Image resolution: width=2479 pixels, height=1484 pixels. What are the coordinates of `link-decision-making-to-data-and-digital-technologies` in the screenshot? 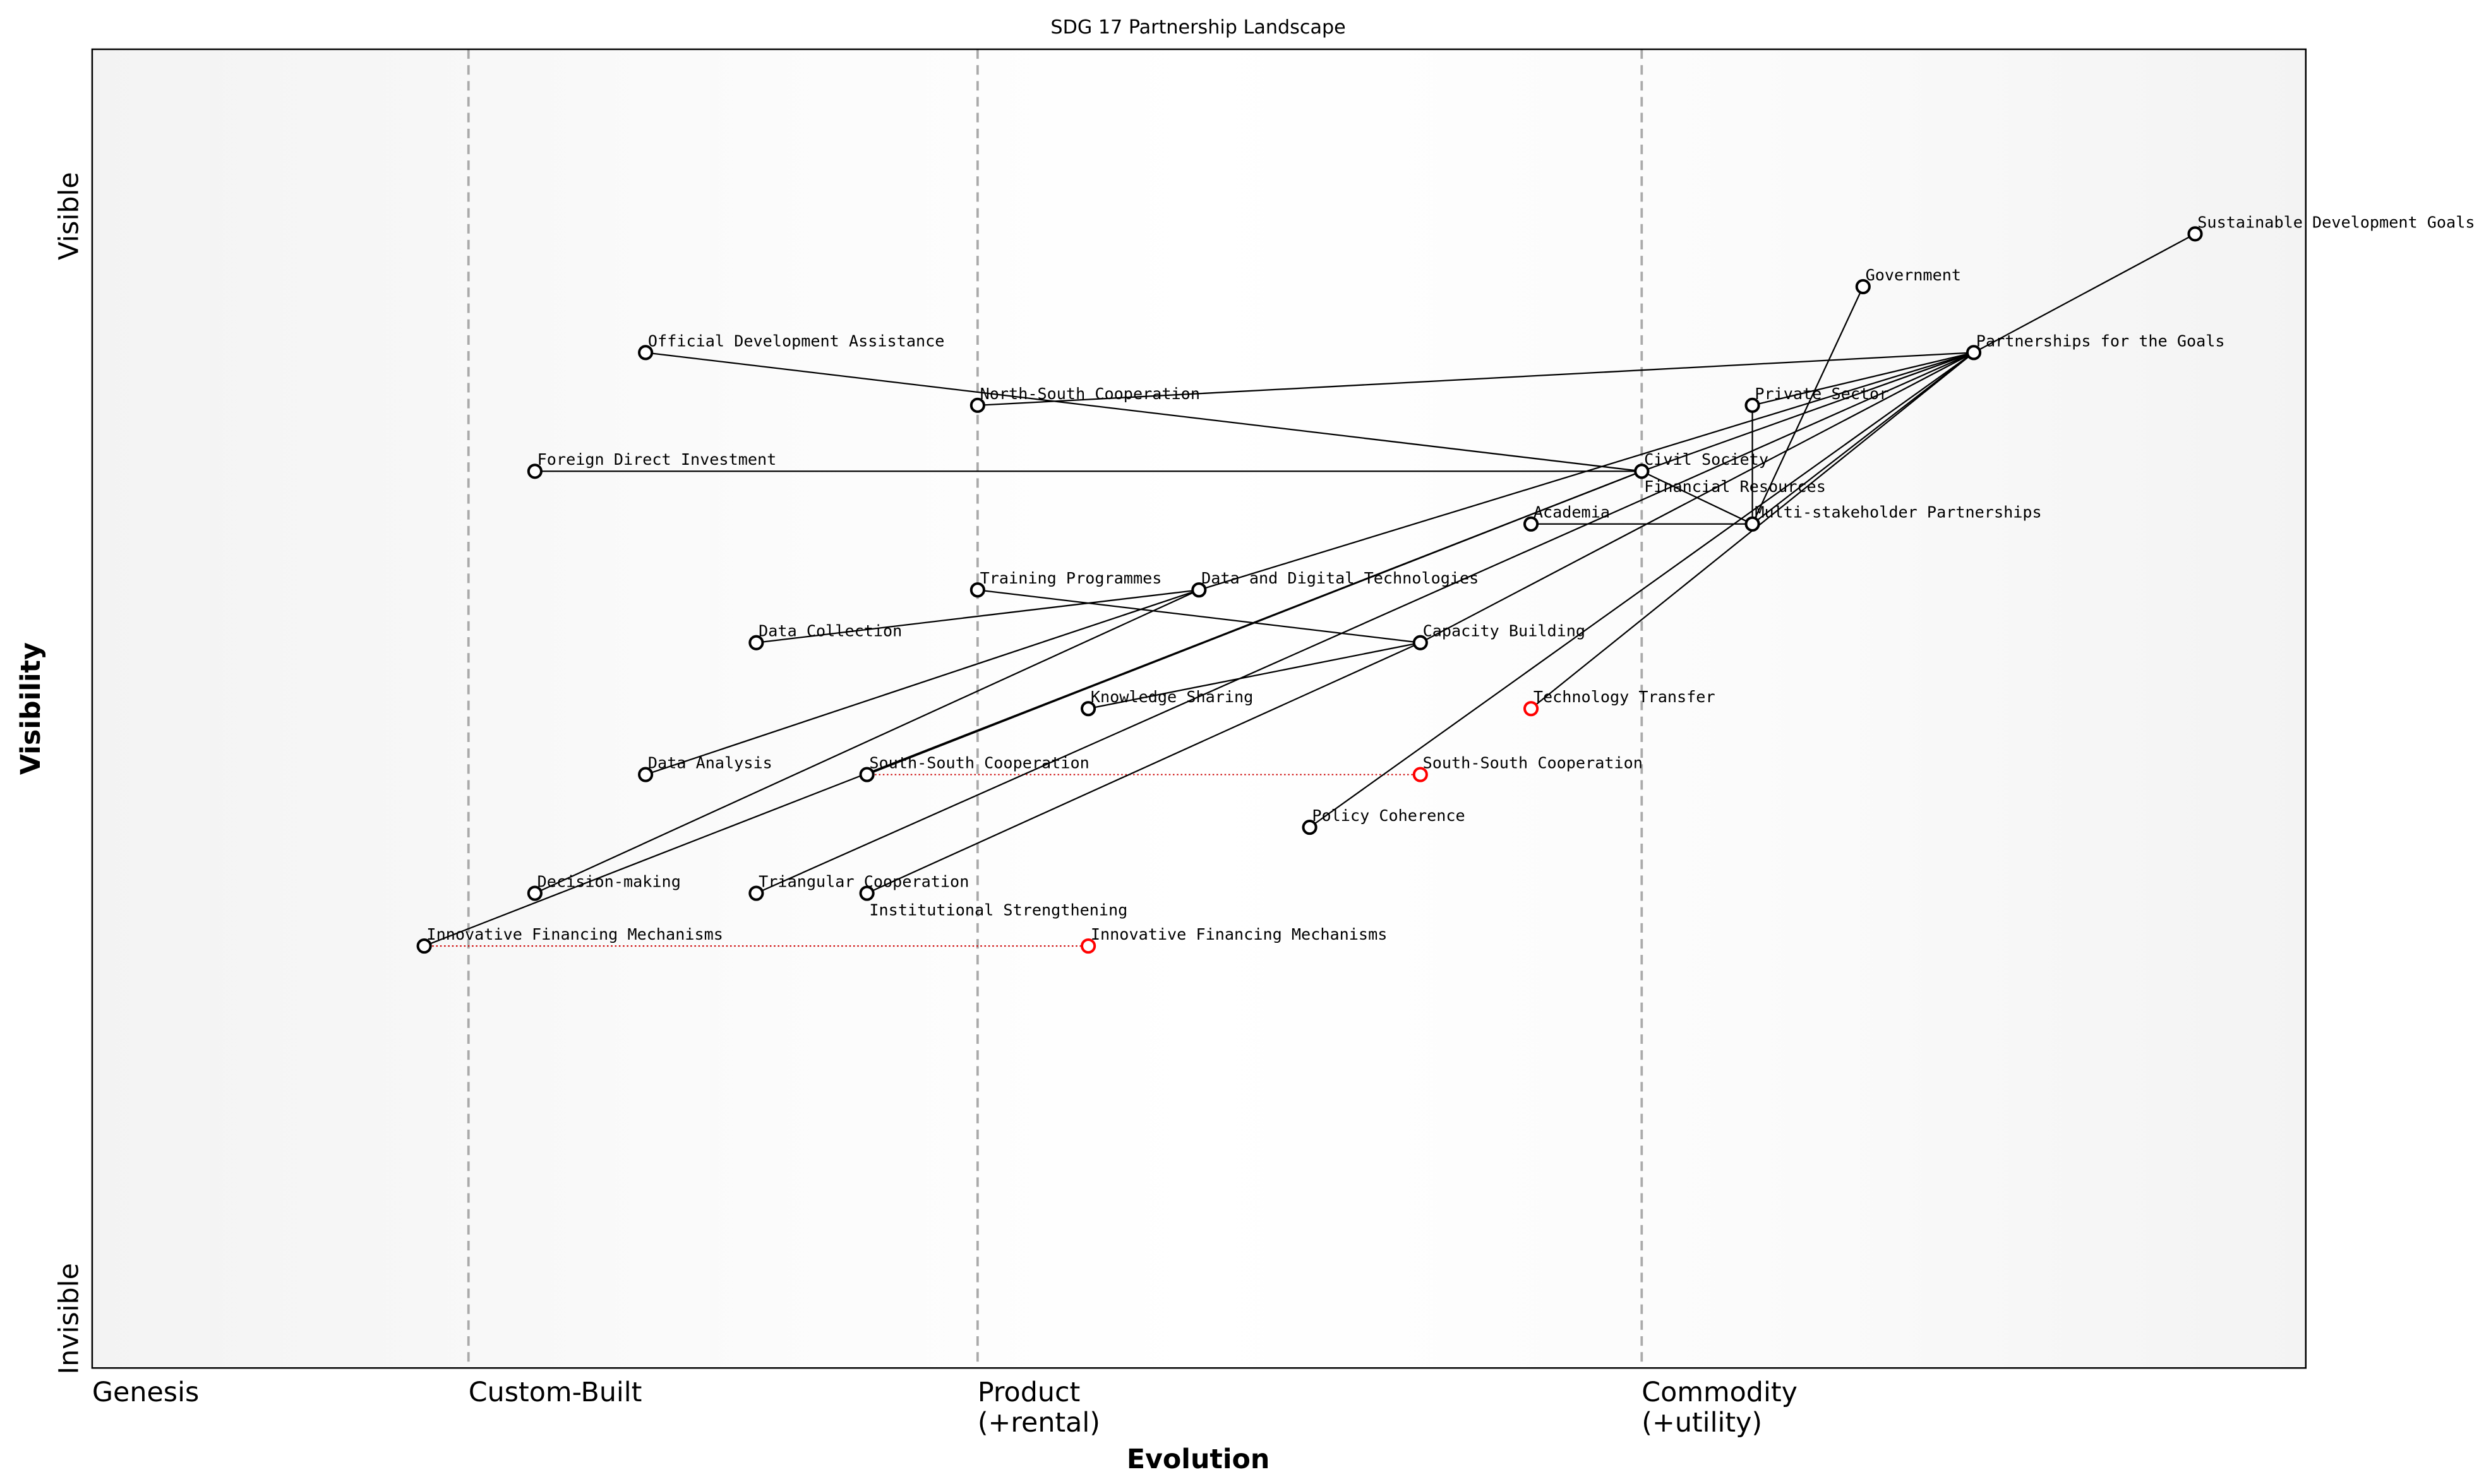 It's located at (866, 741).